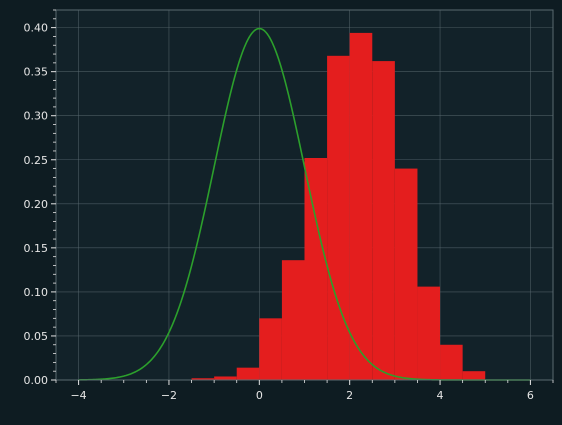  What do you see at coordinates (36, 336) in the screenshot?
I see `y-tick-label: 0.05` at bounding box center [36, 336].